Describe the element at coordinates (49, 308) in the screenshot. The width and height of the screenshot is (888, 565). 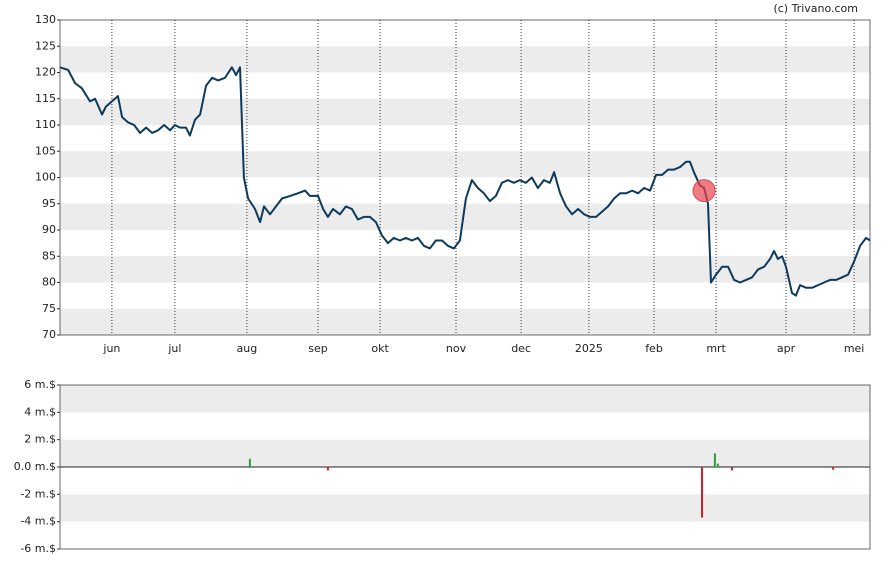
I see `y-tick-label: 75` at that location.